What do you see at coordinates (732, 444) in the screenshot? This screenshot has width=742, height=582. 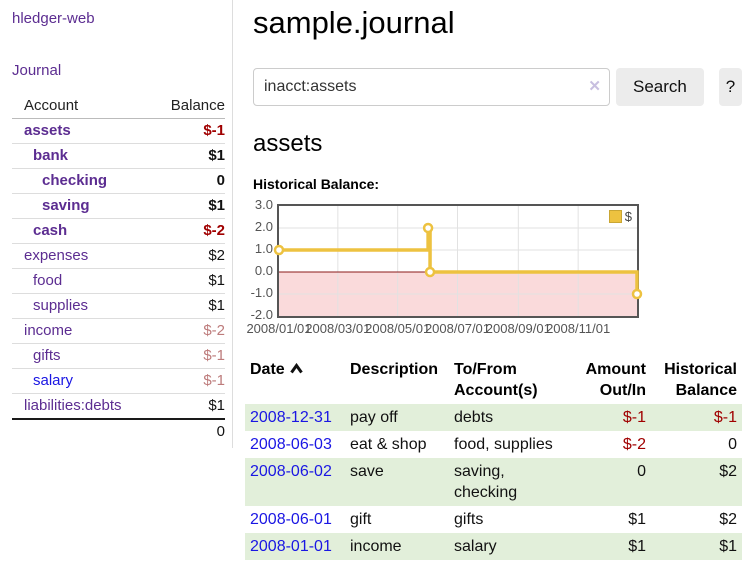 I see `balance-cell: 0` at bounding box center [732, 444].